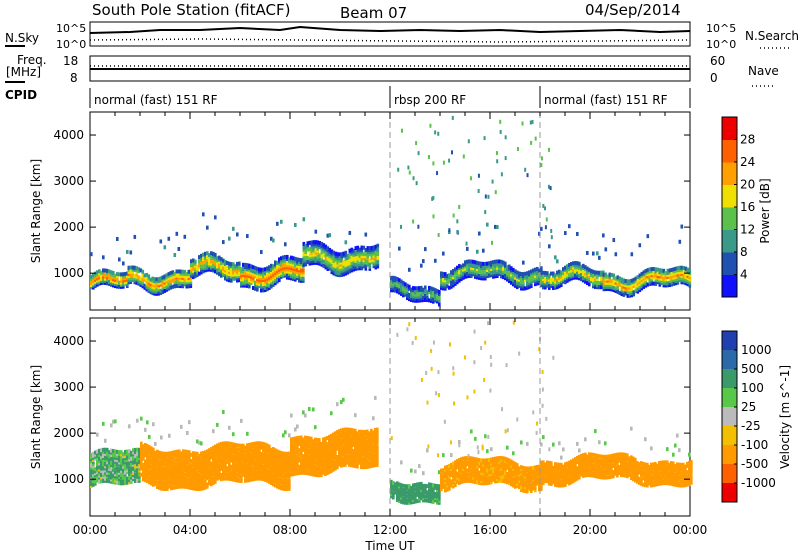 The image size is (800, 554). I want to click on noise-tick-high-right: 10^5, so click(721, 28).